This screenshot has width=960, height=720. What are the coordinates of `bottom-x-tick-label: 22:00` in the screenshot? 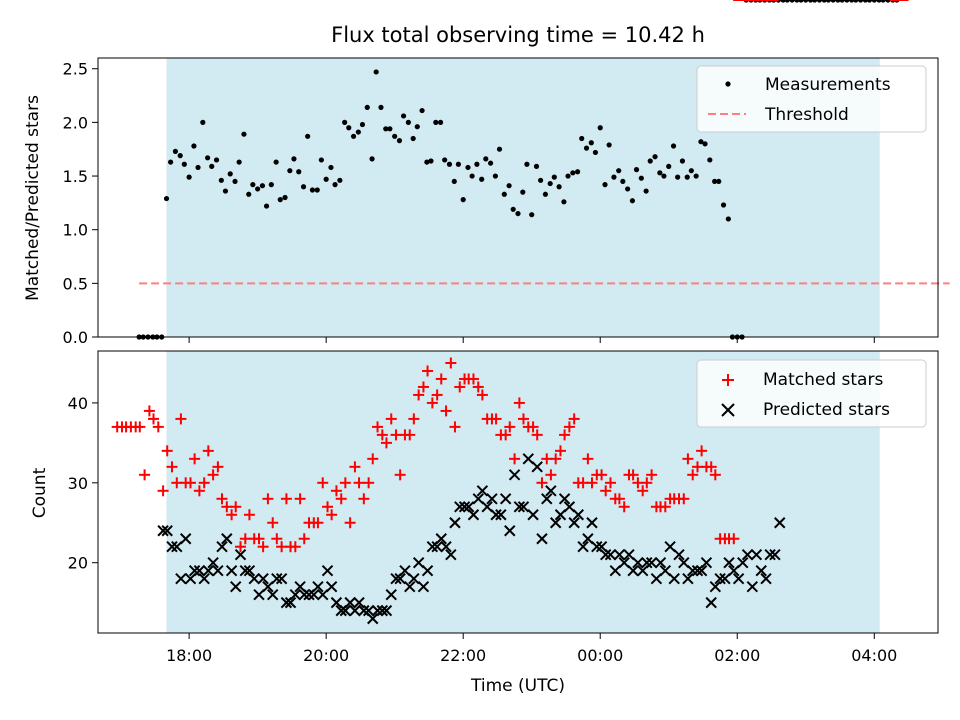 It's located at (463, 655).